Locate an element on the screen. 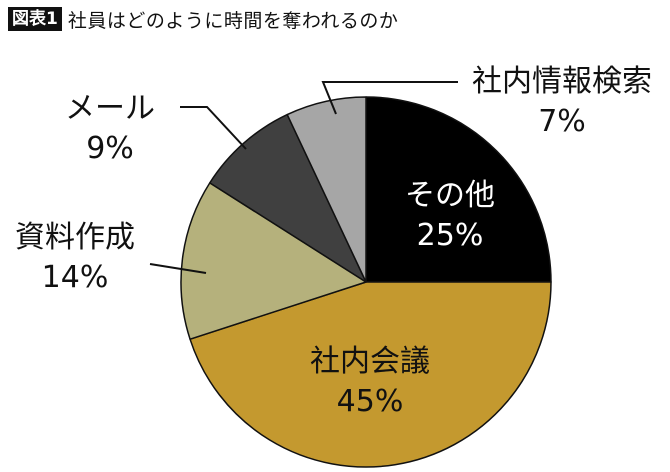 The height and width of the screenshot is (472, 670). slice-label-docs: 資料作成 14% is located at coordinates (75, 258).